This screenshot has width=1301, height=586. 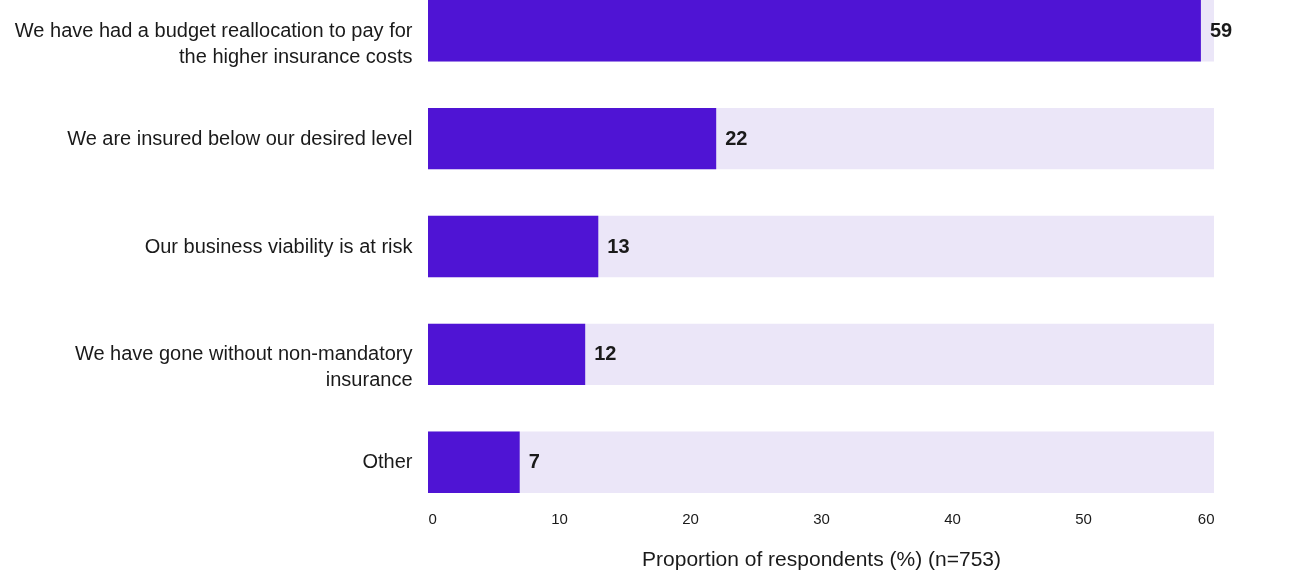 What do you see at coordinates (1206, 518) in the screenshot?
I see `x-tick-label: 60` at bounding box center [1206, 518].